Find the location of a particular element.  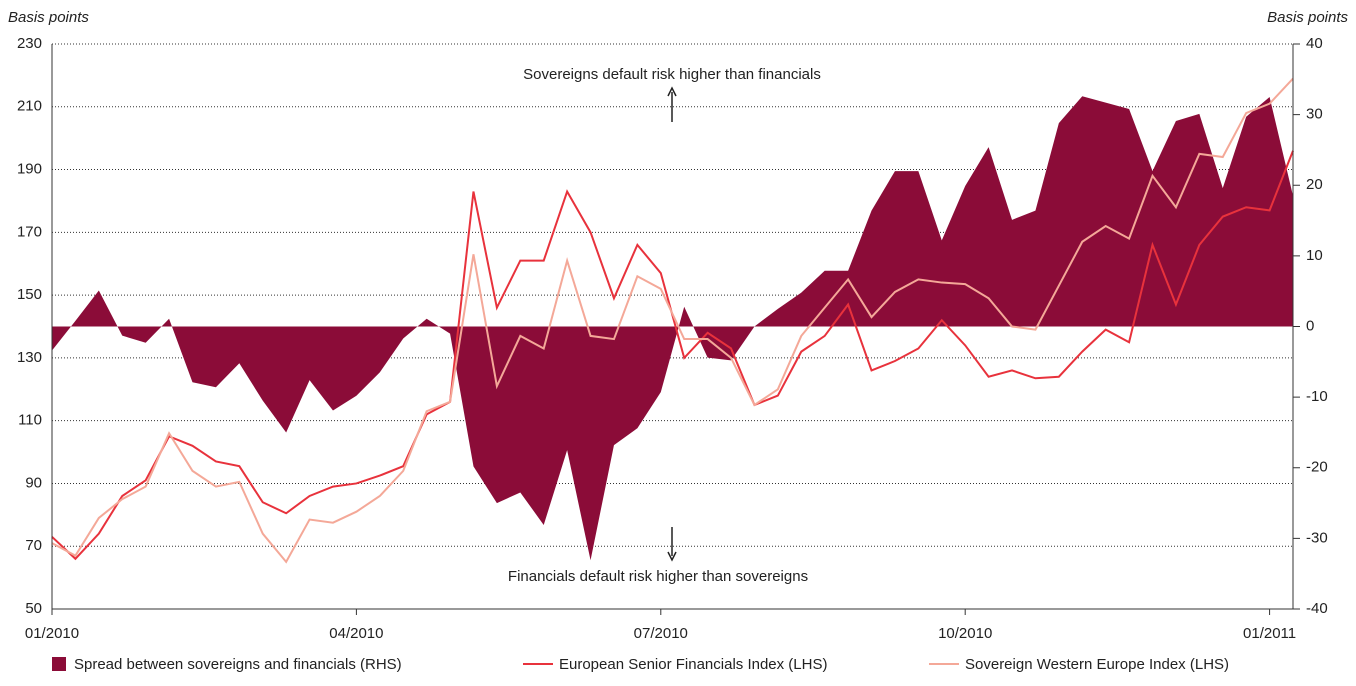

y2-tick-label: -20 is located at coordinates (1317, 467).